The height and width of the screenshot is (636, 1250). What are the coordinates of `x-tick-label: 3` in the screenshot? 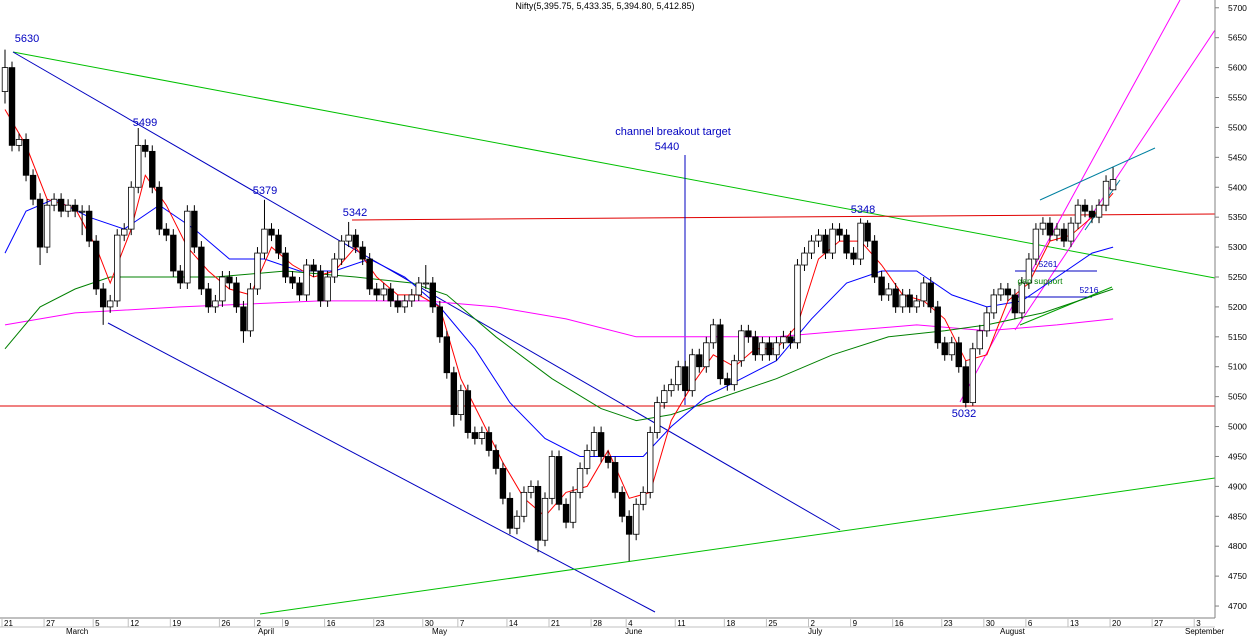 It's located at (1198, 623).